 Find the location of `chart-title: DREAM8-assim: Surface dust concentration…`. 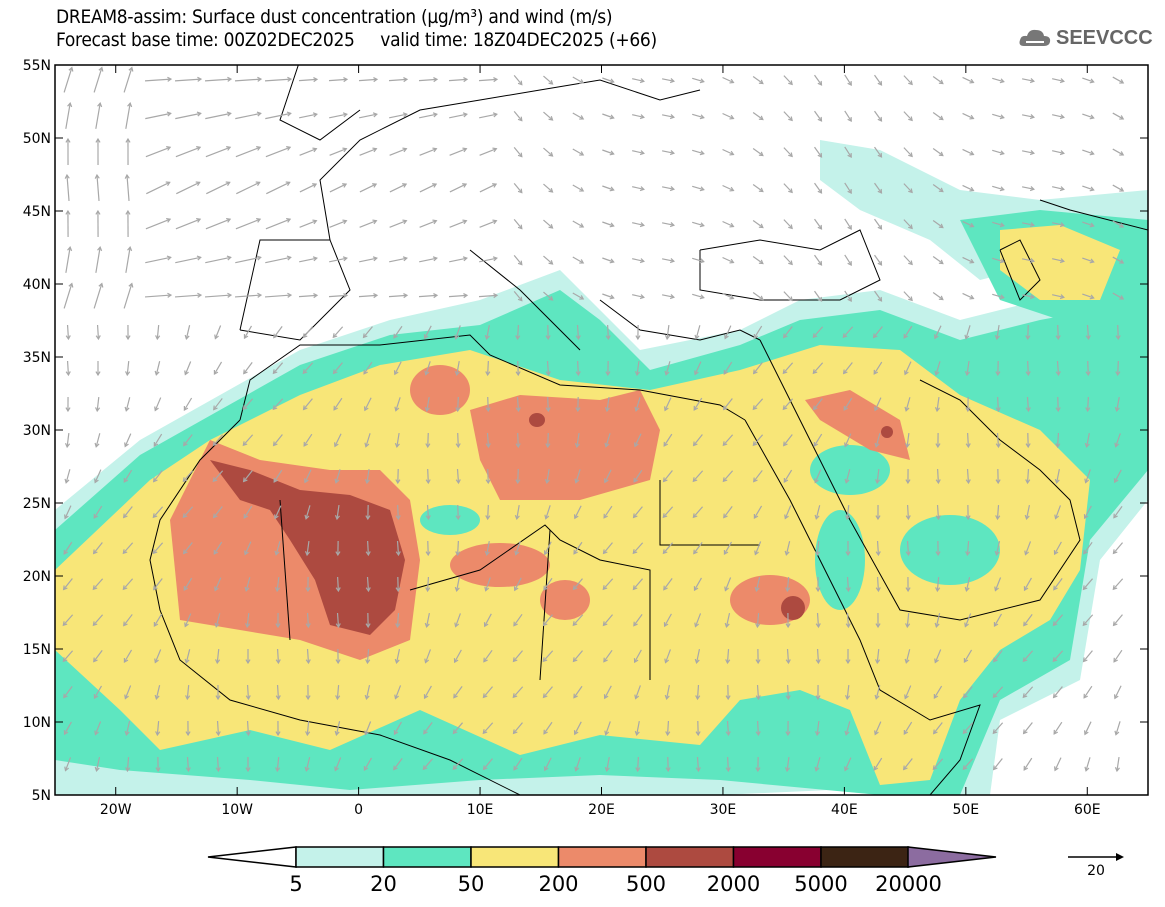

chart-title: DREAM8-assim: Surface dust concentration… is located at coordinates (334, 17).